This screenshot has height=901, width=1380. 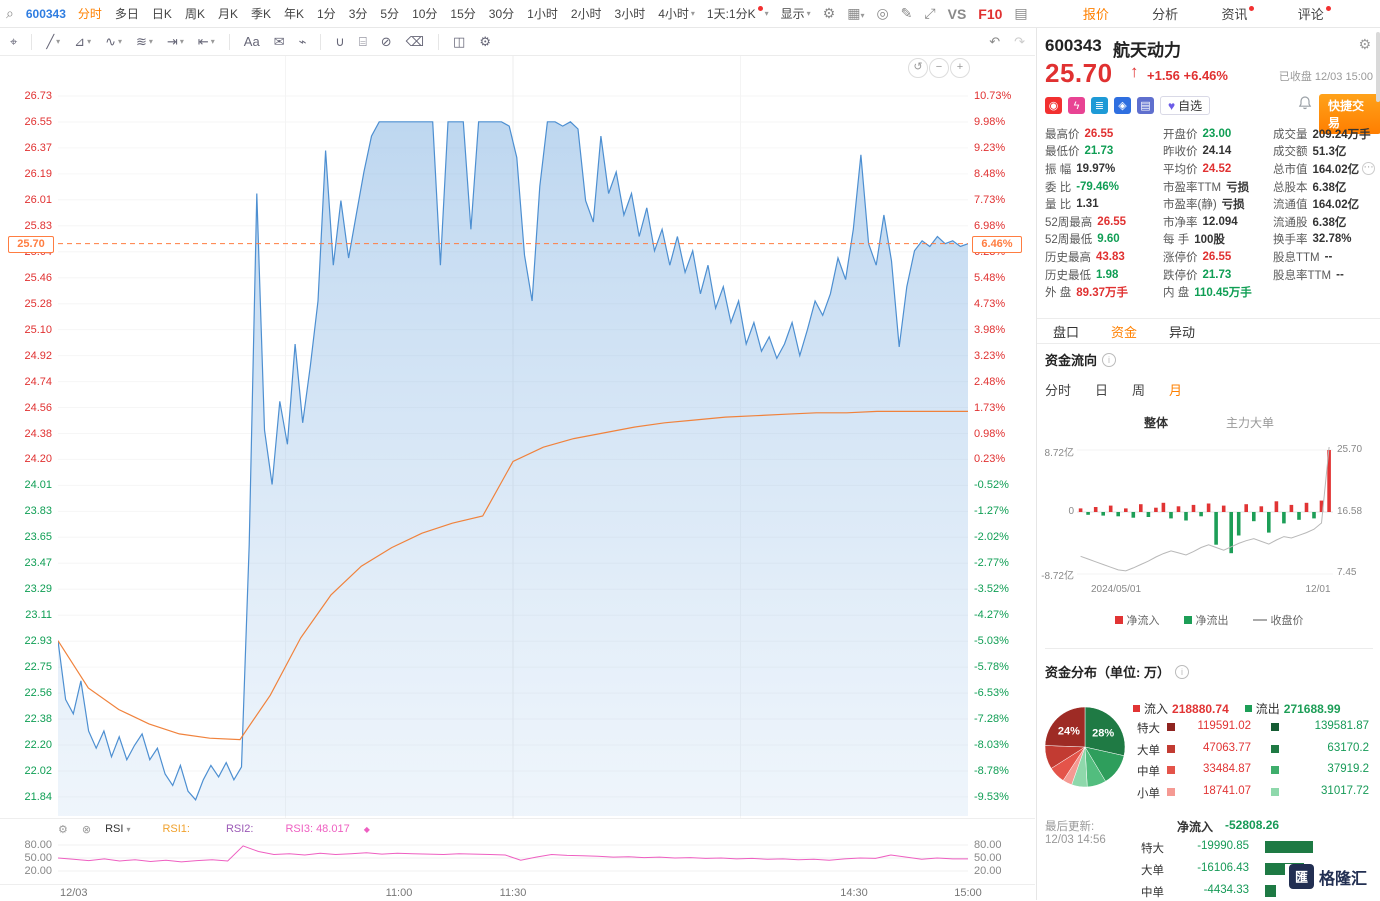 I want to click on stat-cell: 跌停价 21.73, so click(x=1218, y=275).